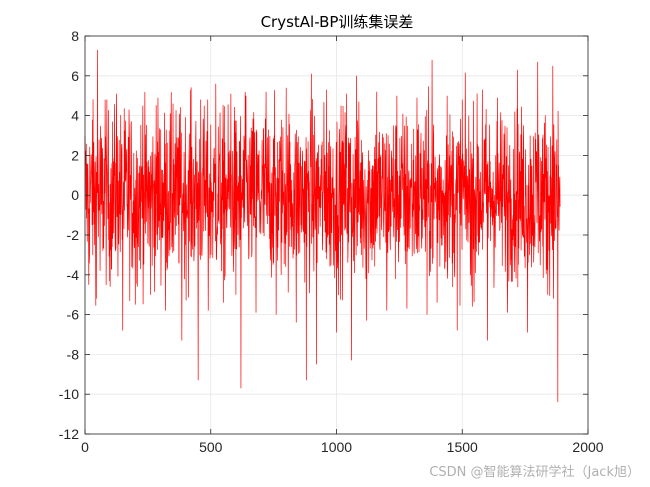  Describe the element at coordinates (337, 22) in the screenshot. I see `chart-title: CrystAl-BP训练集误差` at that location.